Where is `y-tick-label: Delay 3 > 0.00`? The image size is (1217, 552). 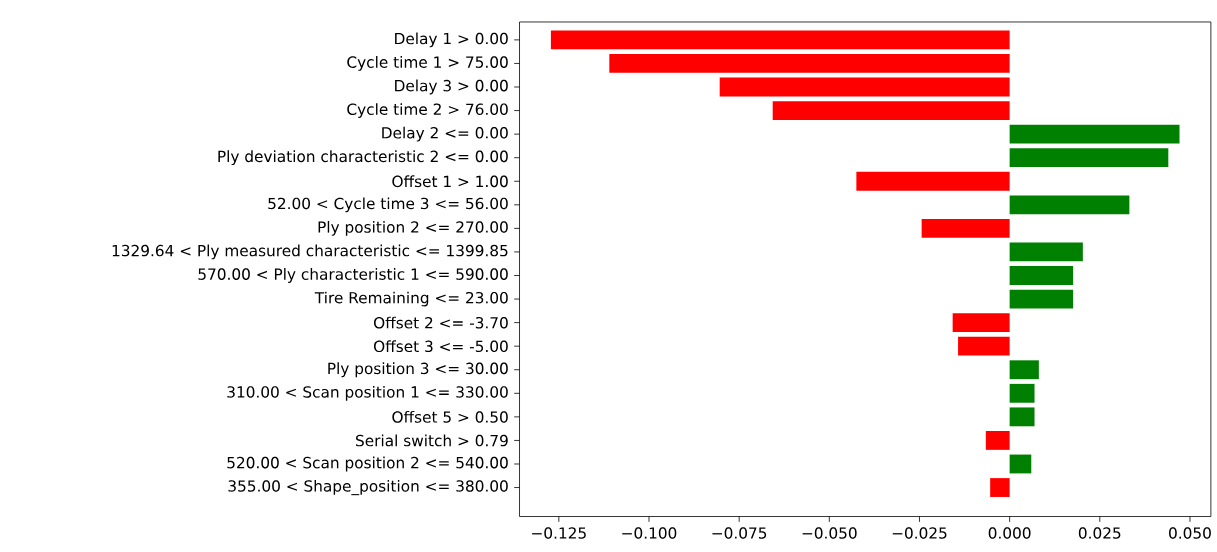
y-tick-label: Delay 3 > 0.00 is located at coordinates (451, 87).